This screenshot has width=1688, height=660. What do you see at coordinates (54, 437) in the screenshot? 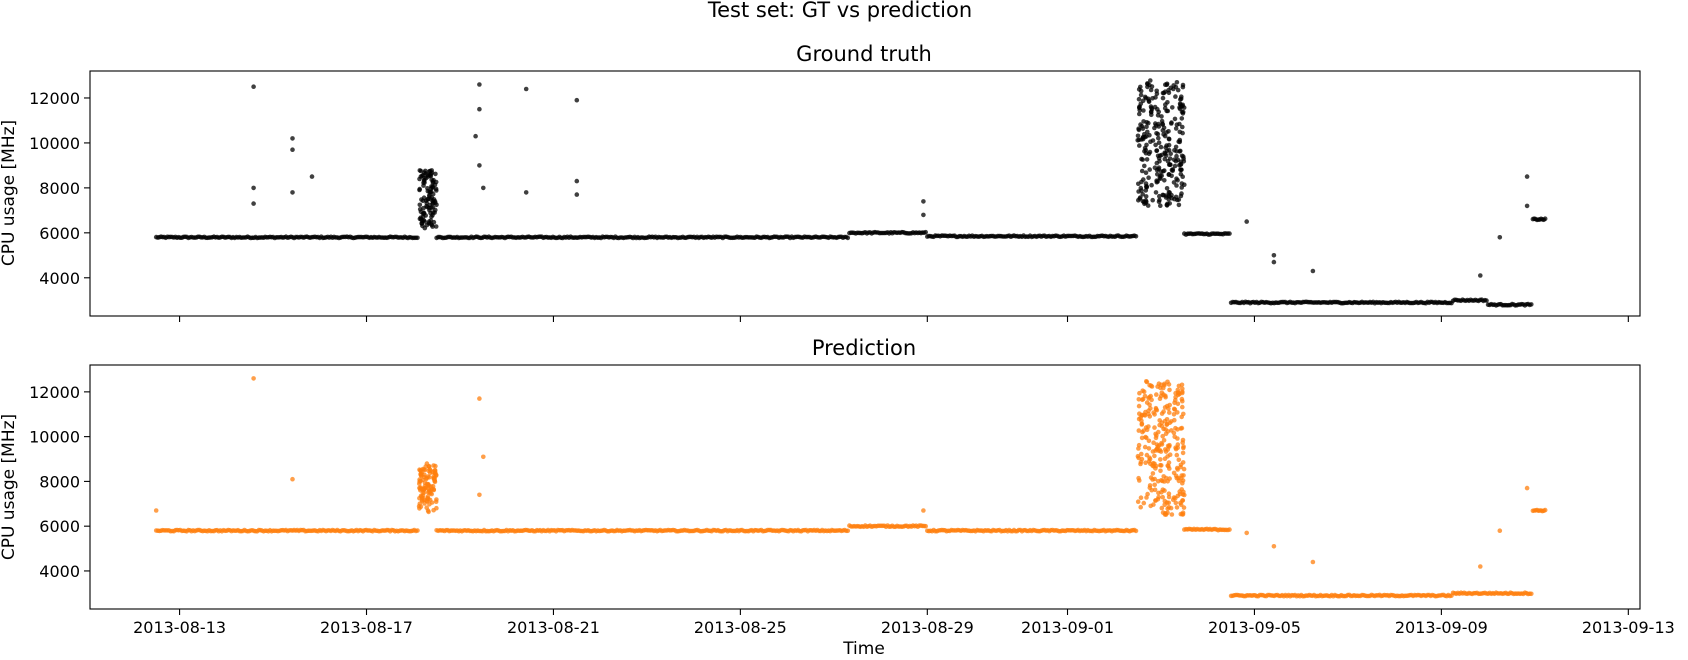
I see `y-tick-label: 10000` at bounding box center [54, 437].